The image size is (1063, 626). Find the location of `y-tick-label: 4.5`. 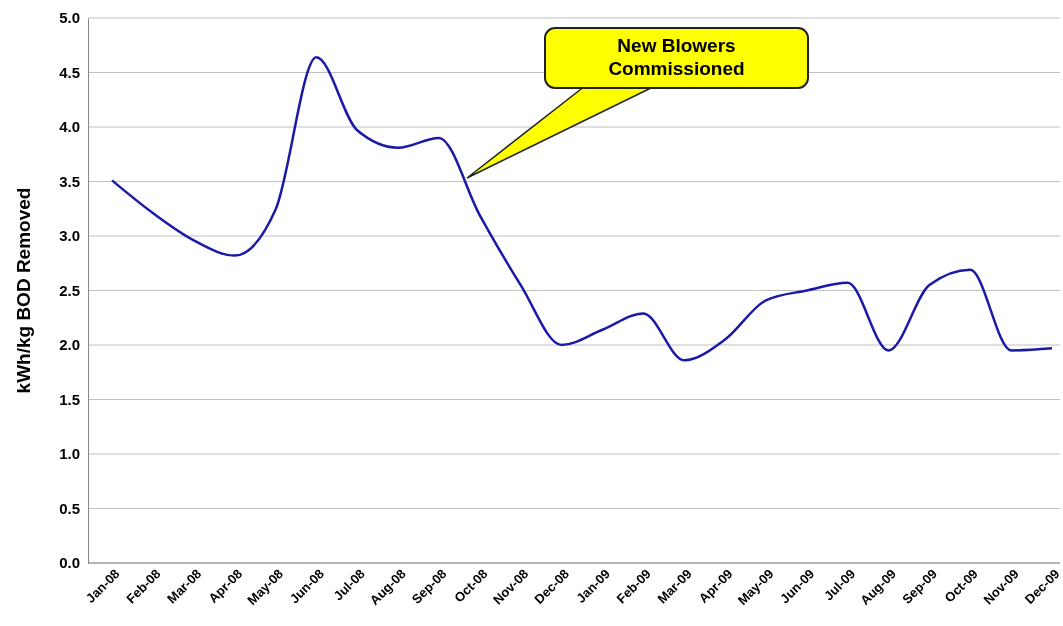

y-tick-label: 4.5 is located at coordinates (69, 72).